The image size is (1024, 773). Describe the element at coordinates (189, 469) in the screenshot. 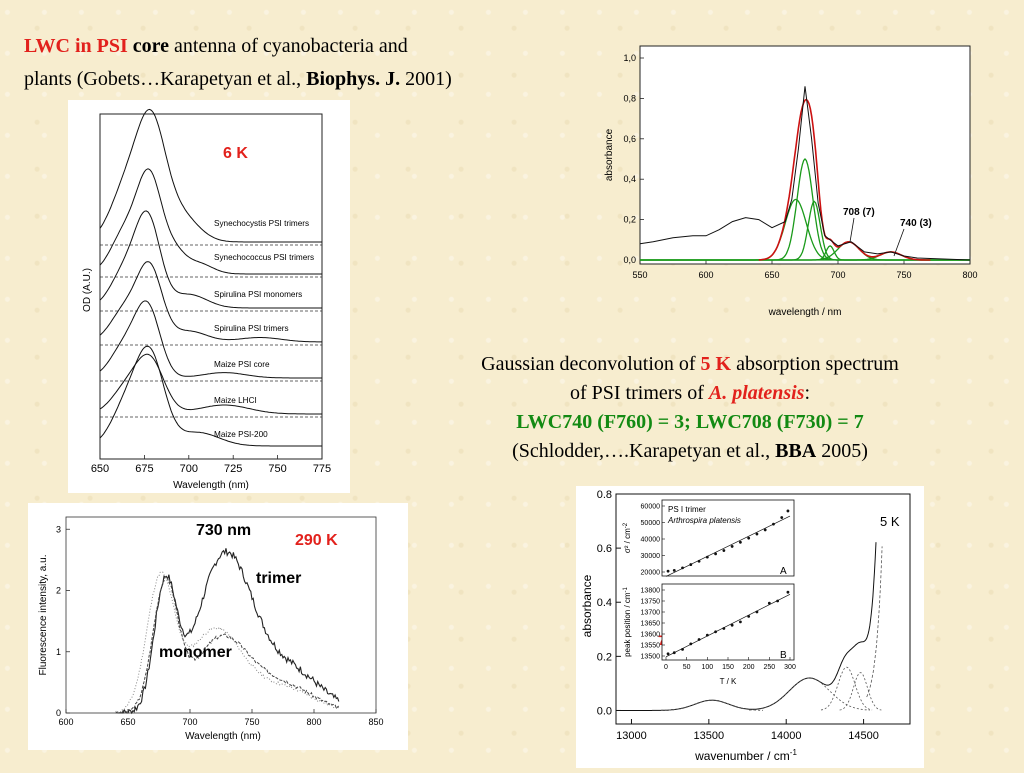

I see `od-xtick-label: 700` at that location.